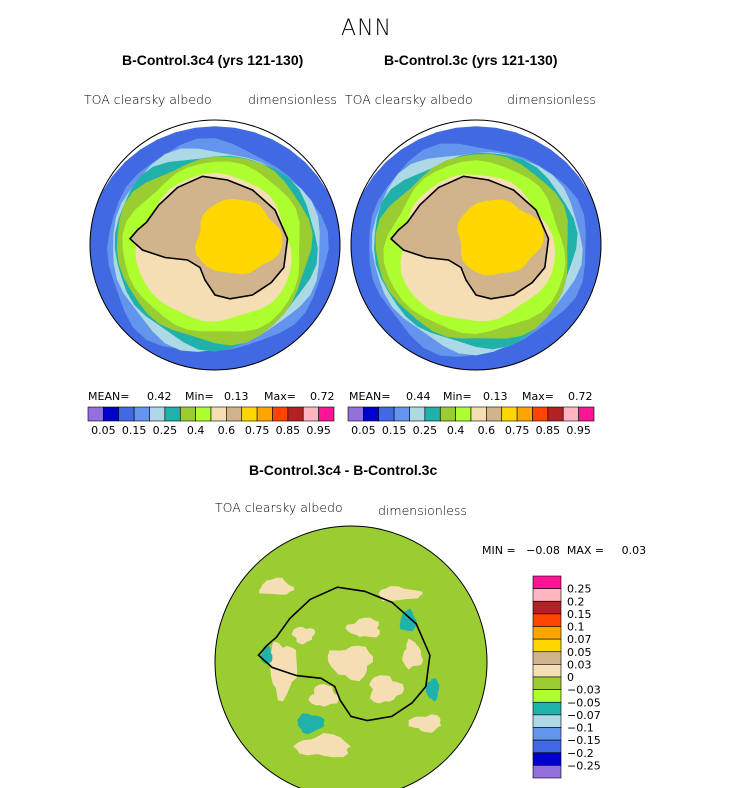 Image resolution: width=733 pixels, height=788 pixels. I want to click on colorbar-tick-label: −0.15, so click(584, 740).